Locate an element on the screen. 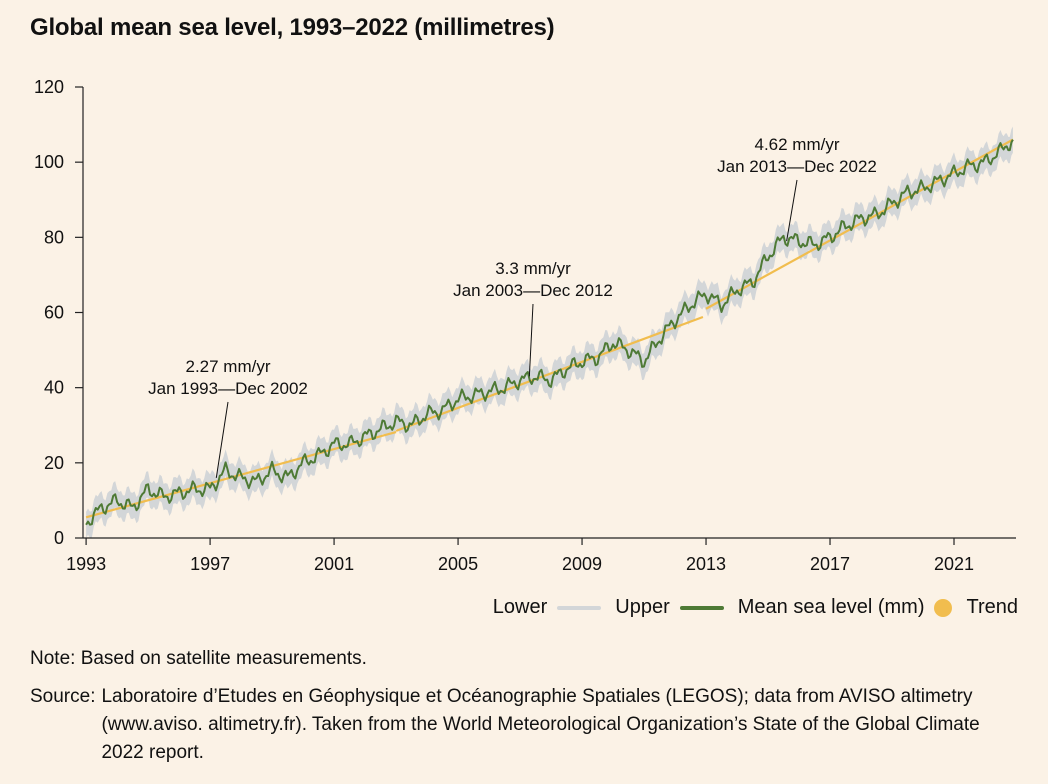 This screenshot has height=784, width=1048. annotation-period-1: Jan 1993—Dec 2002 is located at coordinates (228, 388).